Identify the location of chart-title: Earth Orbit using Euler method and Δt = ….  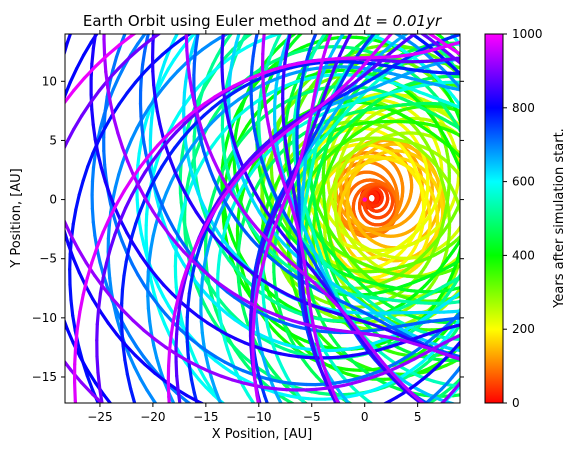
(262, 21).